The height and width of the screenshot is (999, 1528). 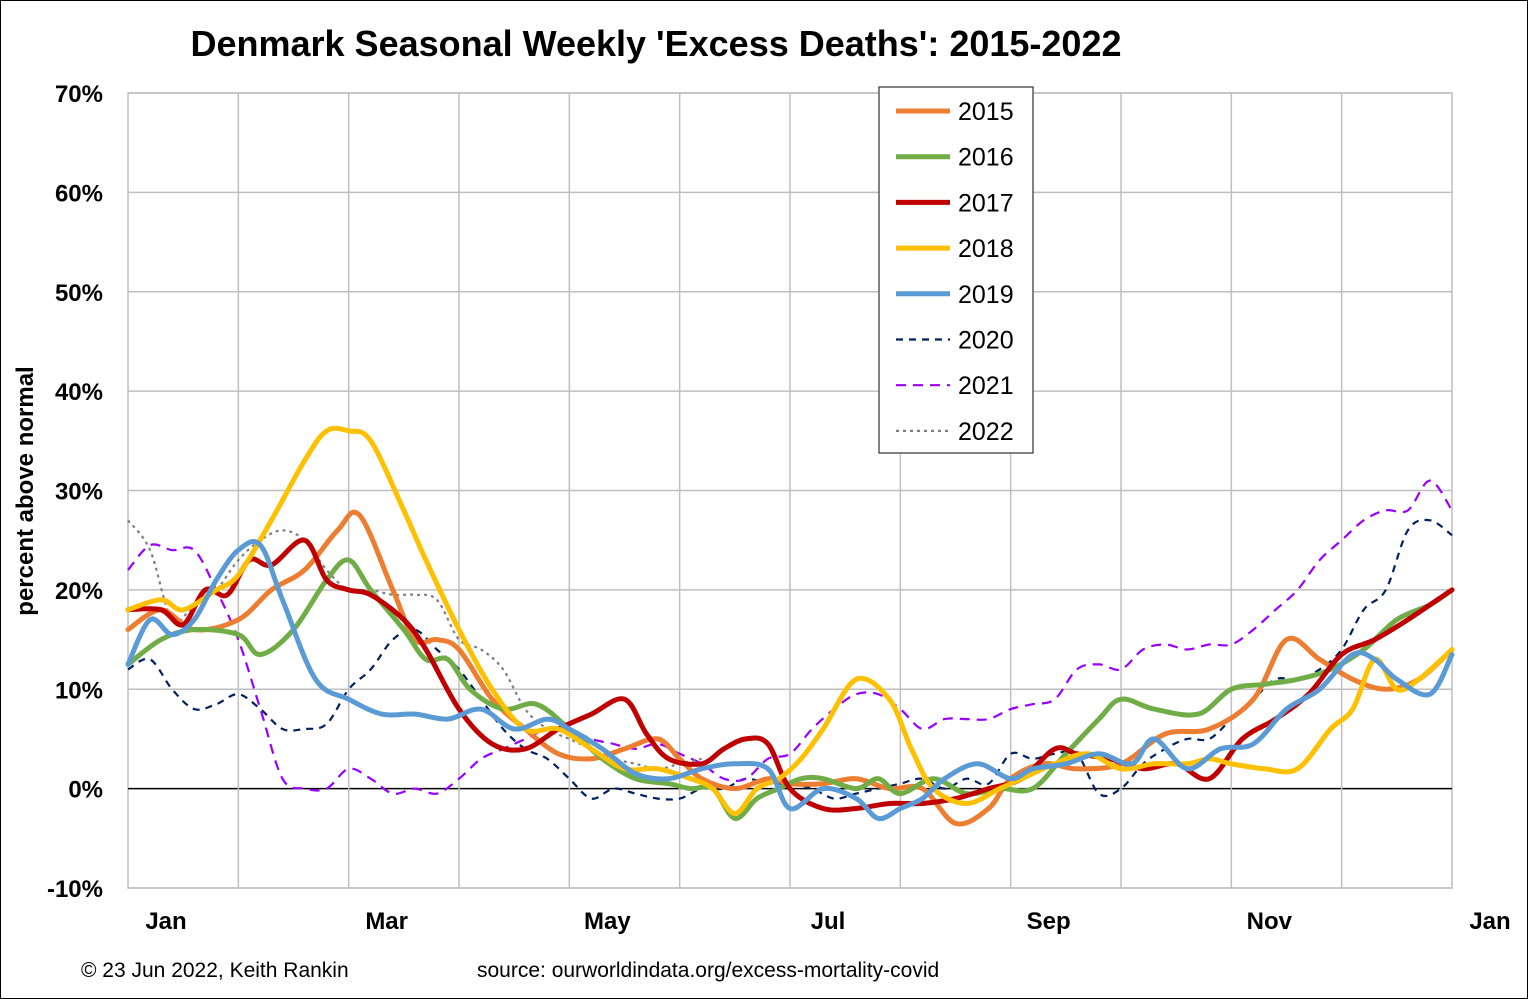 I want to click on legend-box, so click(x=956, y=270).